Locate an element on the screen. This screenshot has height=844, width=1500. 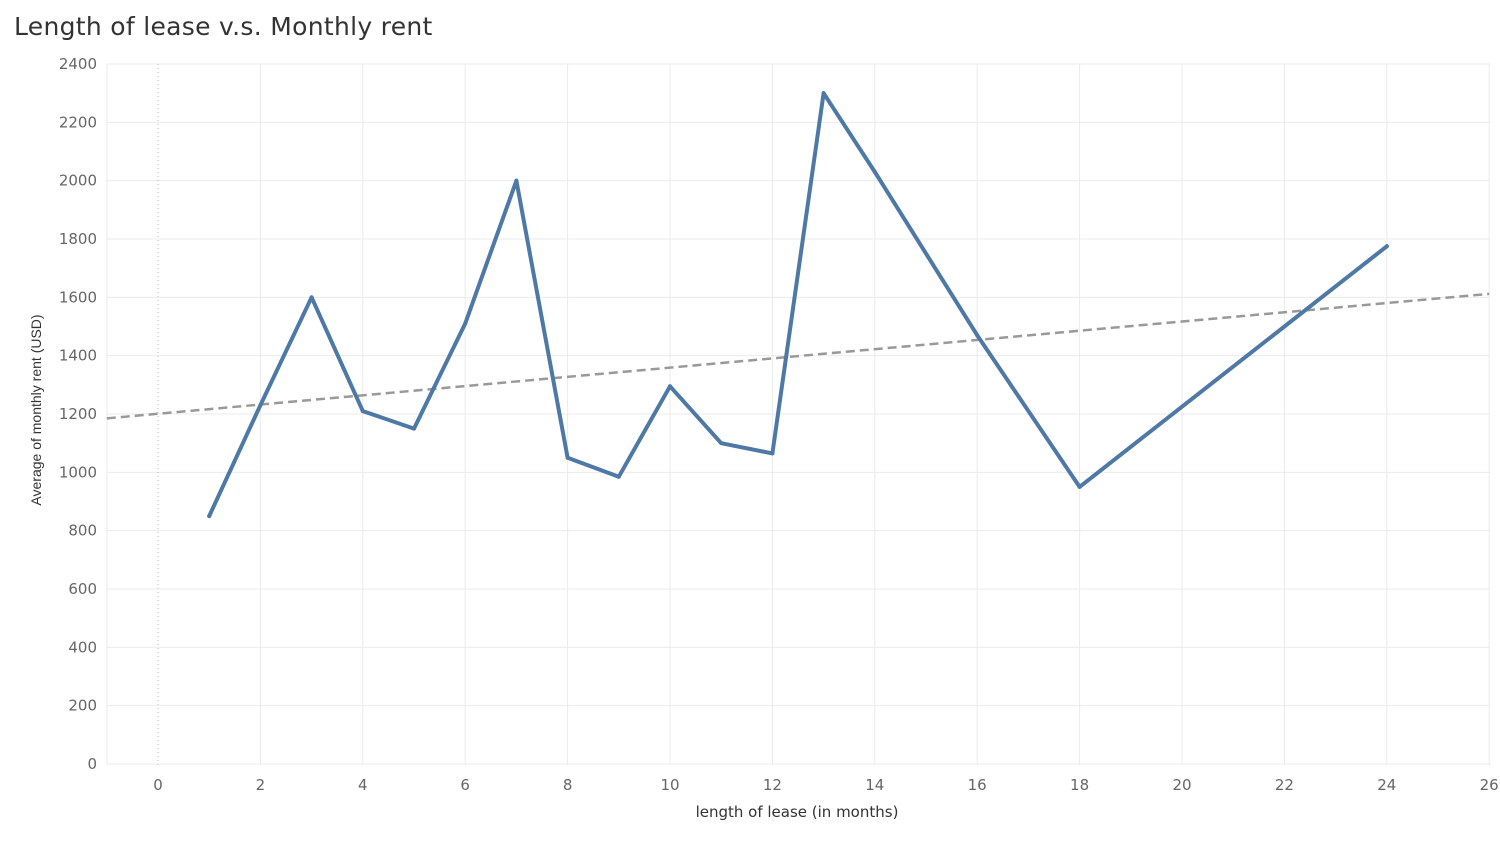
y-tick-label: 600 is located at coordinates (82, 589).